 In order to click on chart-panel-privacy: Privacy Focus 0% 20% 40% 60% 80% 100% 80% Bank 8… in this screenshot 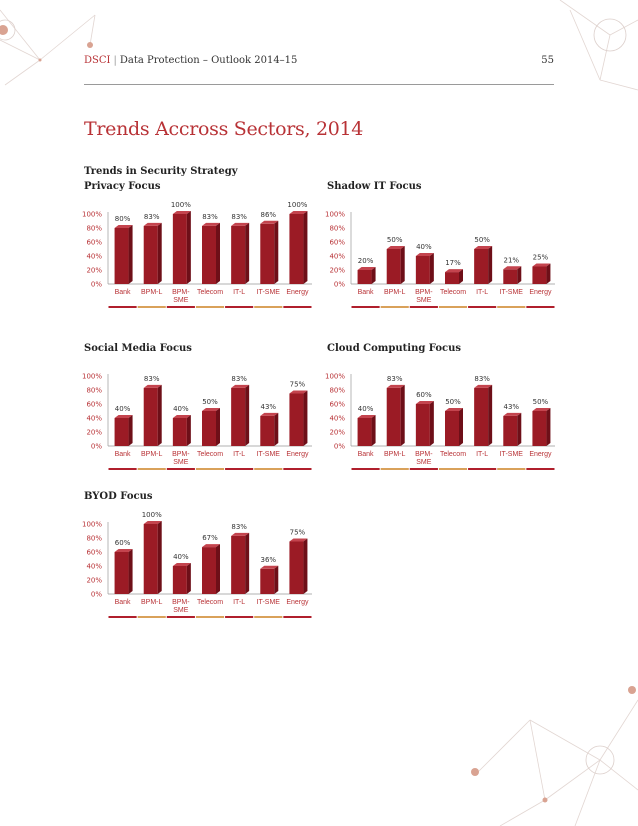, I will do `click(198, 251)`.